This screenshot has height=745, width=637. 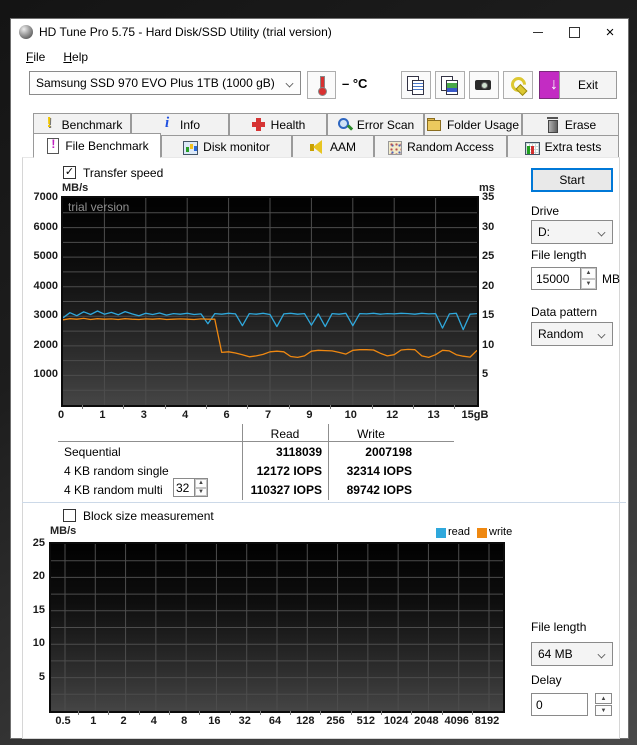 I want to click on axis-tick-label: 64, so click(x=275, y=721).